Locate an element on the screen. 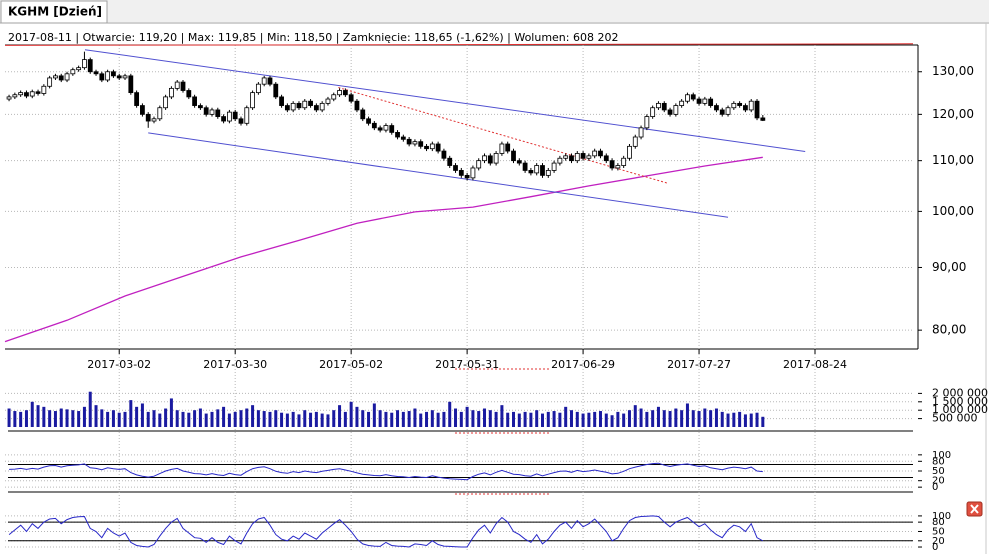 Image resolution: width=989 pixels, height=558 pixels. y-tick-label: 90,00 is located at coordinates (949, 267).